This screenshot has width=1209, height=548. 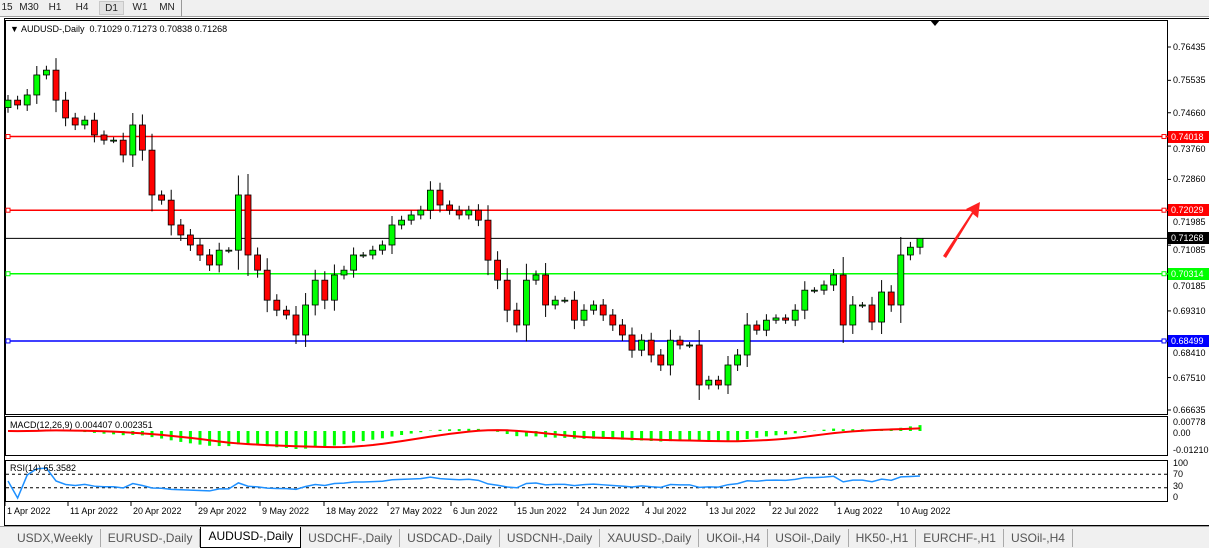 I want to click on date-axis-label: 6 Jun 2022, so click(x=475, y=511).